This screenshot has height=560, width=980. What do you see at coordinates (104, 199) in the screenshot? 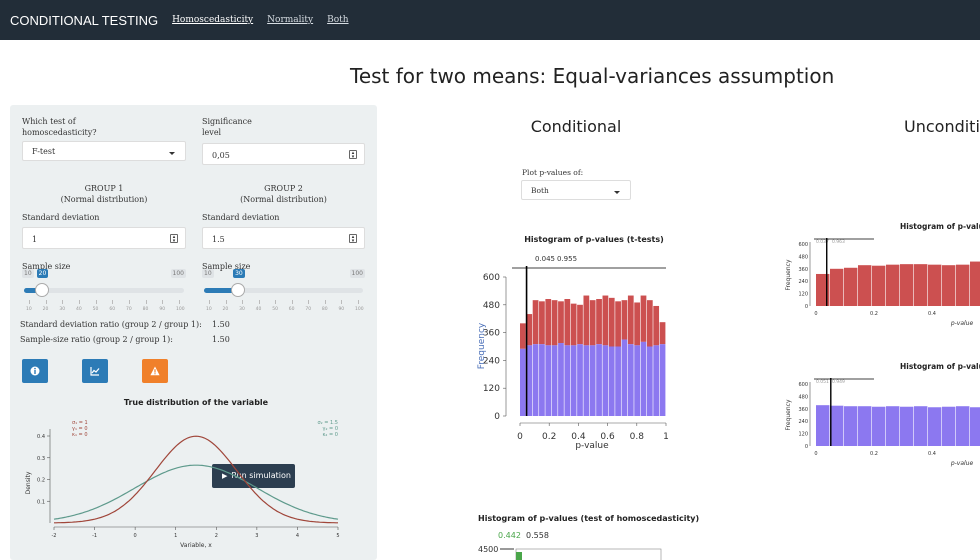
I see `group1-subtitle: (Normal distribution)` at bounding box center [104, 199].